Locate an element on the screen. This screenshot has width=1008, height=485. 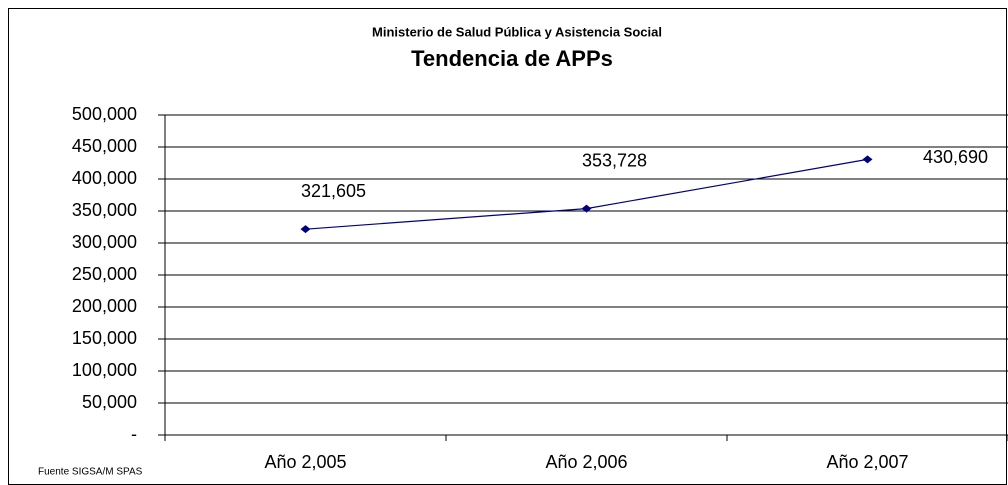
y-tick-label: 250,000 is located at coordinates (104, 274).